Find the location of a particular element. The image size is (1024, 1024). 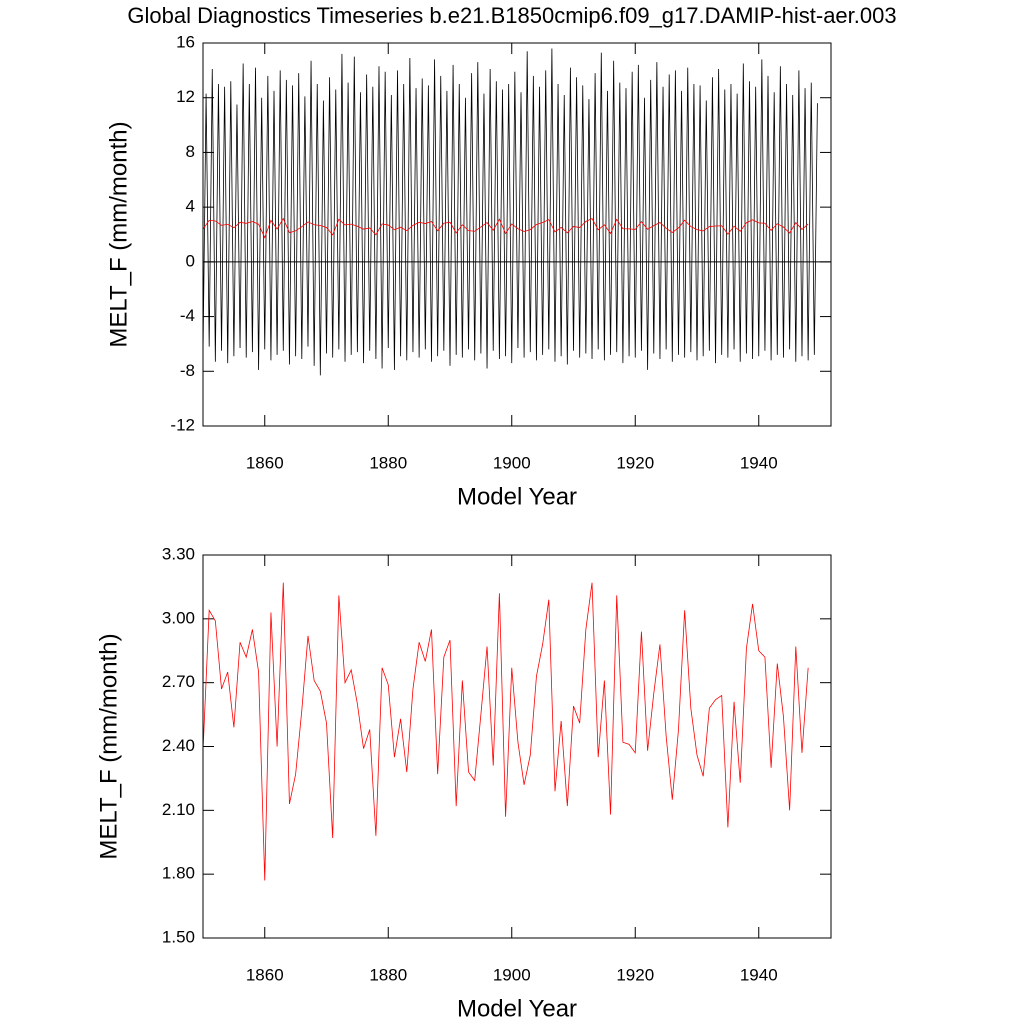

y-tick-label: 8 is located at coordinates (190, 151).